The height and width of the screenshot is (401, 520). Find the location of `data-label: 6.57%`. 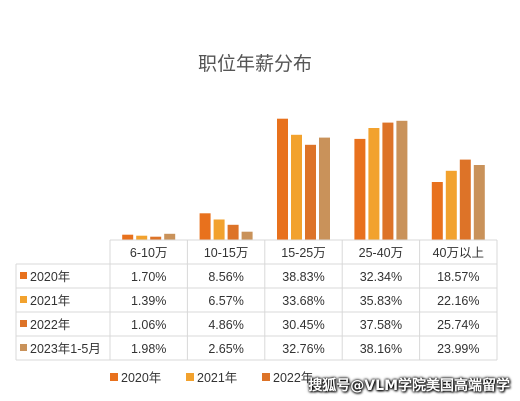

data-label: 6.57% is located at coordinates (225, 301).